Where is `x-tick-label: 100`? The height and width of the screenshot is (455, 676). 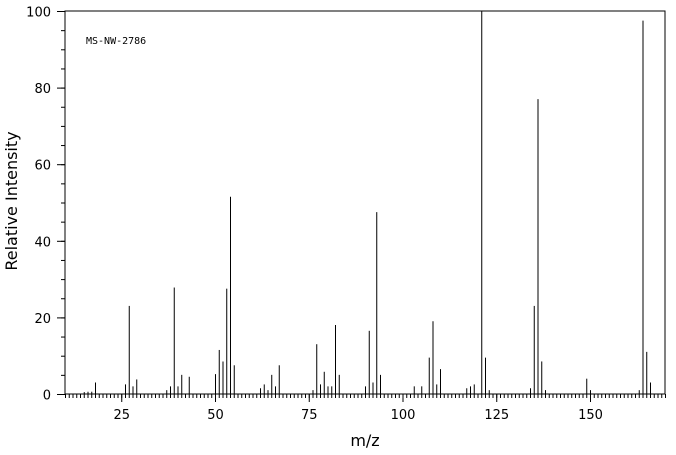
x-tick-label: 100 is located at coordinates (403, 415).